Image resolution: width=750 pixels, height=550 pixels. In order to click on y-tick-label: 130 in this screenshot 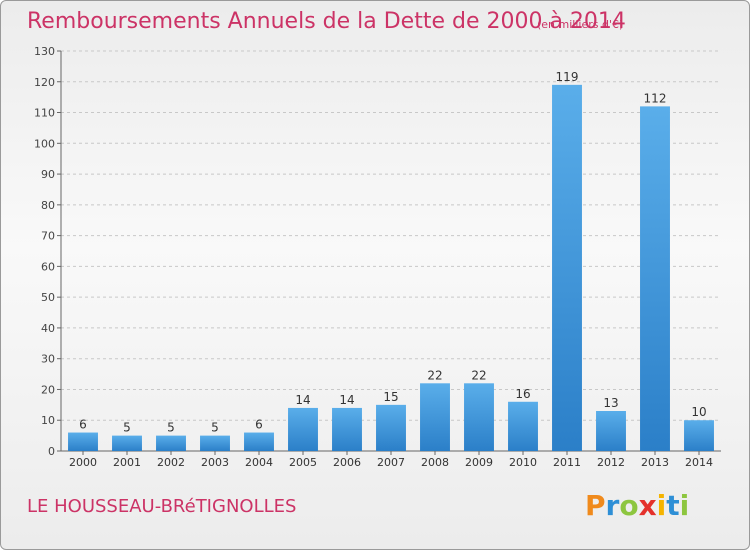, I will do `click(44, 51)`.